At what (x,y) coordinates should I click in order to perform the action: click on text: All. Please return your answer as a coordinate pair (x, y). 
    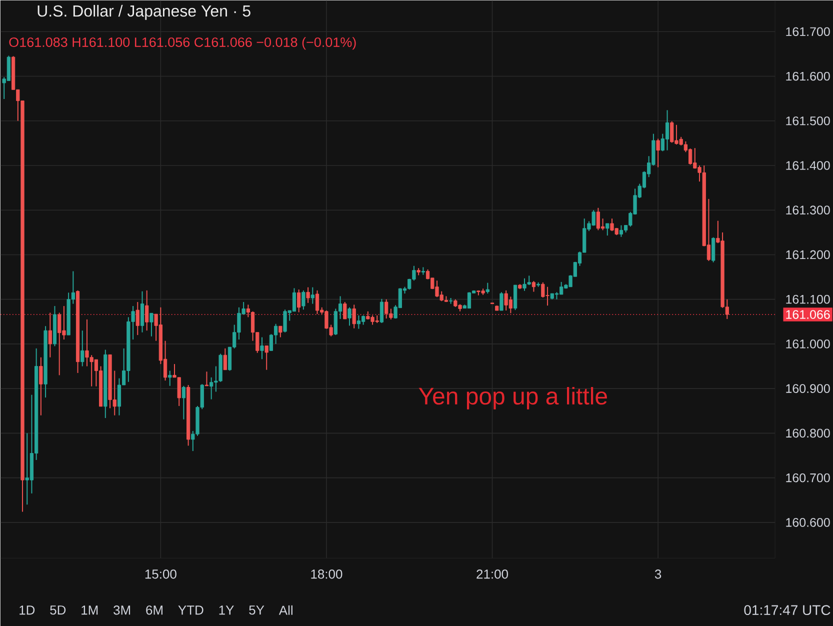
    Looking at the image, I should click on (285, 610).